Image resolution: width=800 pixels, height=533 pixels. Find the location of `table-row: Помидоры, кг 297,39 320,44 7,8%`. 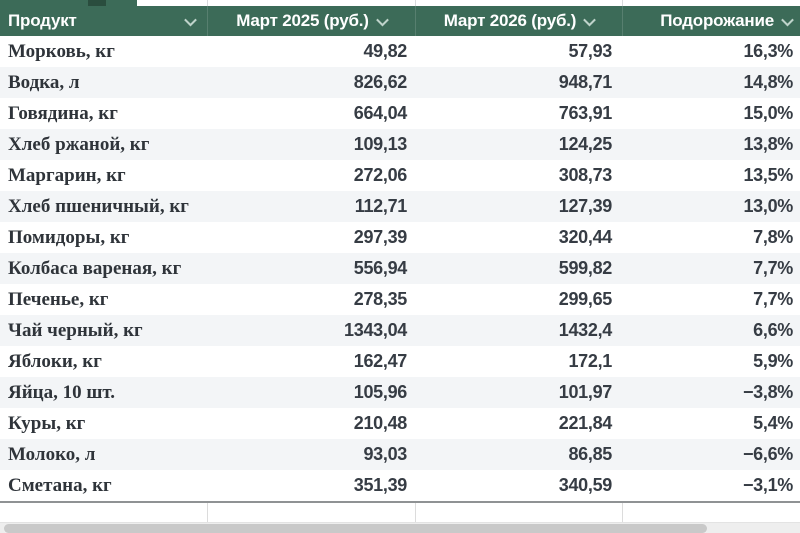

table-row: Помидоры, кг 297,39 320,44 7,8% is located at coordinates (400, 237).